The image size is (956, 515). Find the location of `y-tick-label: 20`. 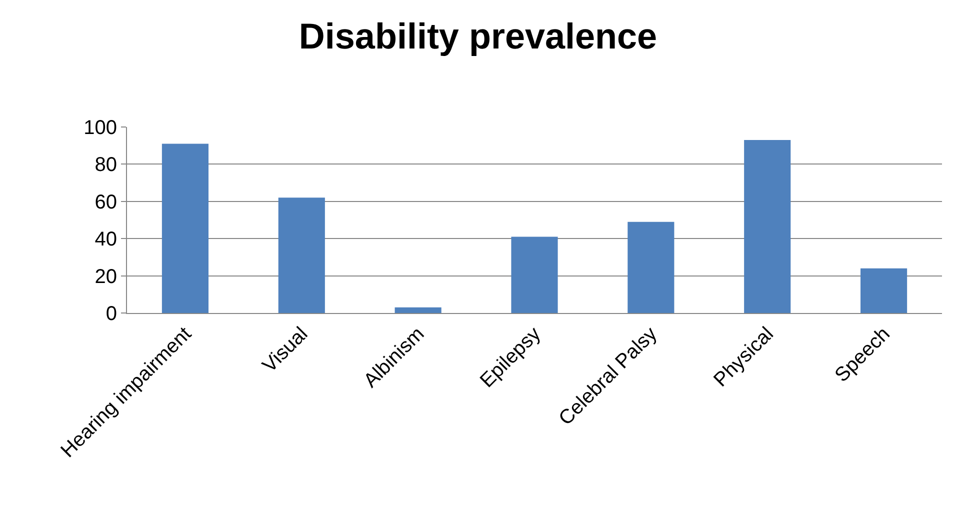

y-tick-label: 20 is located at coordinates (105, 277).